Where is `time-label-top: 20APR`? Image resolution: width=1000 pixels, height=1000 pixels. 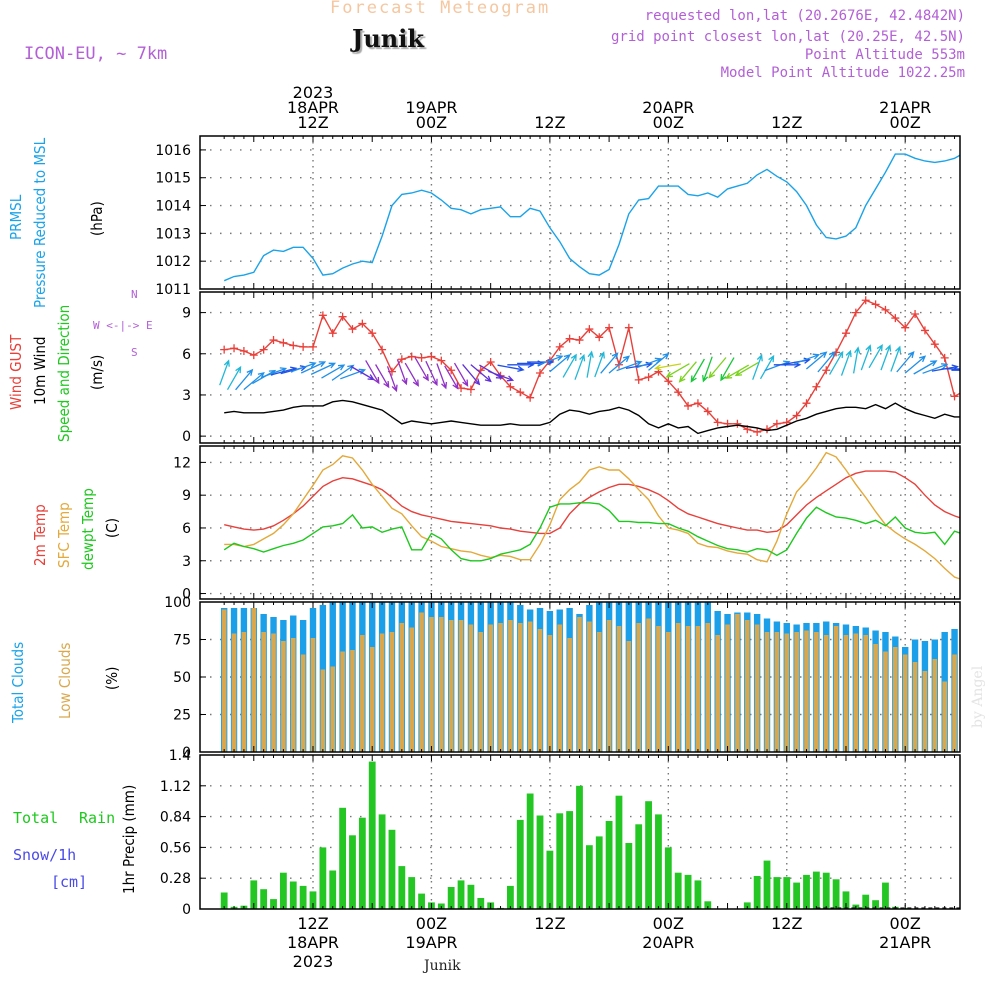
time-label-top: 20APR is located at coordinates (668, 107).